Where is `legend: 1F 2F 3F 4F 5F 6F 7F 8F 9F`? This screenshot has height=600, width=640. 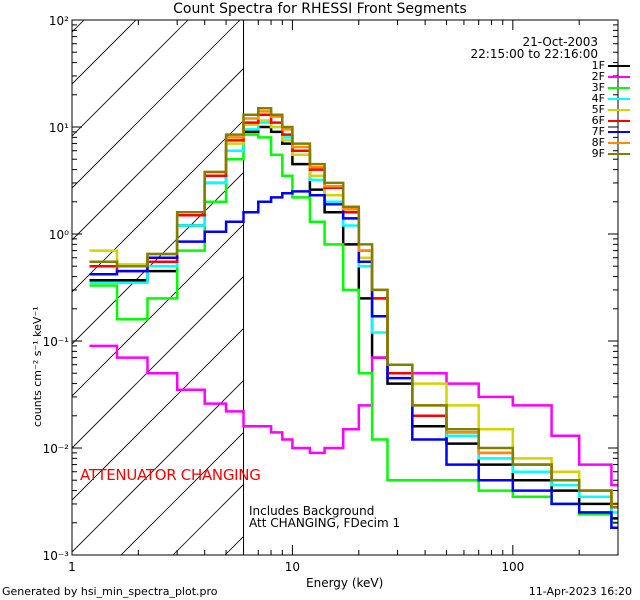 legend: 1F 2F 3F 4F 5F 6F 7F 8F 9F is located at coordinates (610, 109).